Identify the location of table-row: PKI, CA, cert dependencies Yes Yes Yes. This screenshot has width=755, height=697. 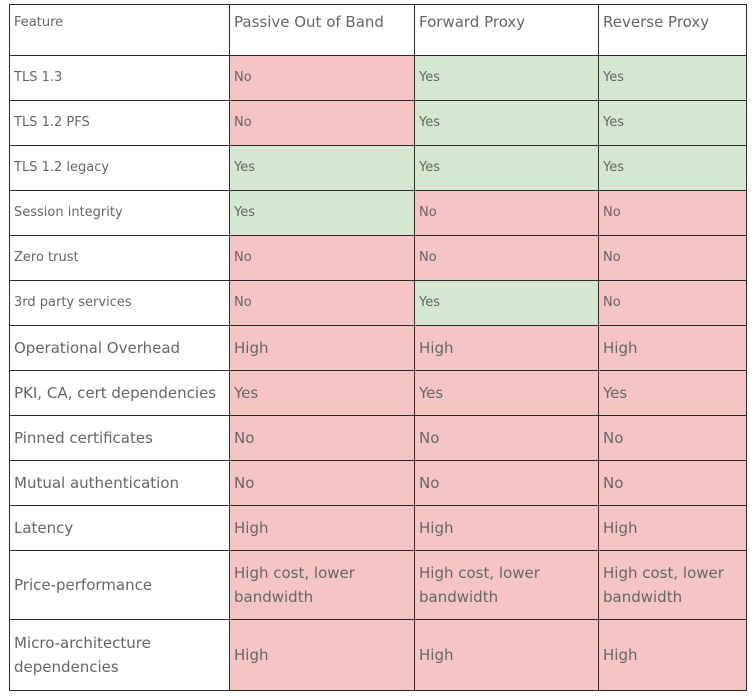
(378, 393).